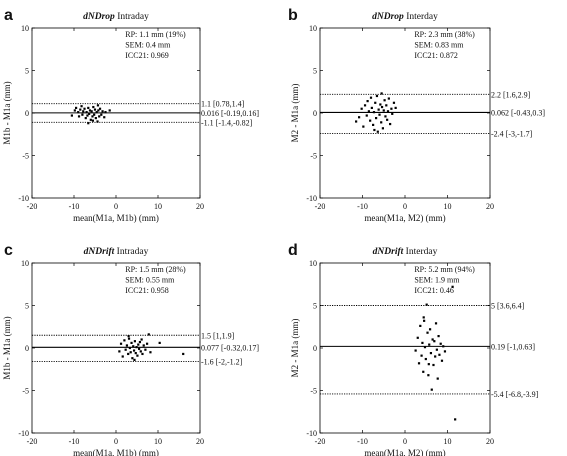 This screenshot has width=567, height=456. What do you see at coordinates (116, 348) in the screenshot?
I see `axes-frame` at bounding box center [116, 348].